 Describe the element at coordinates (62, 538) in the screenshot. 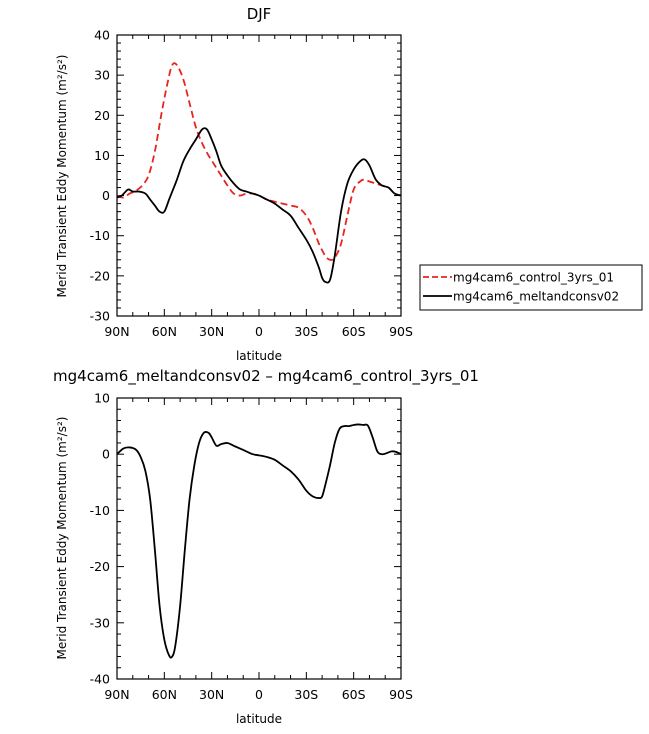

I see `bottom-y-label: Merid Transient Eddy Momentum (m²/s²)` at that location.